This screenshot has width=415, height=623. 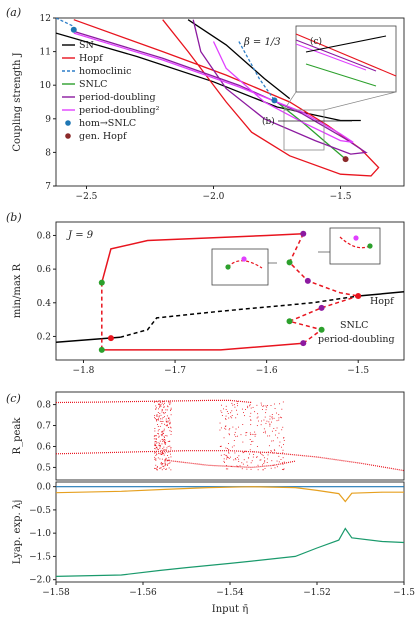 What do you see at coordinates (143, 593) in the screenshot?
I see `panel-d-xtick-label: −1.56` at bounding box center [143, 593].